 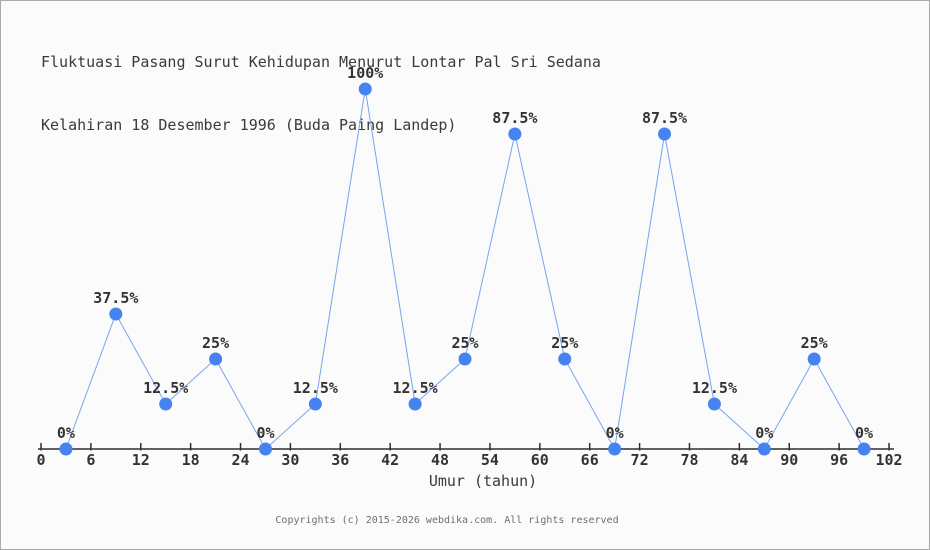 I want to click on x-axis-tick-label: 48, so click(x=440, y=460).